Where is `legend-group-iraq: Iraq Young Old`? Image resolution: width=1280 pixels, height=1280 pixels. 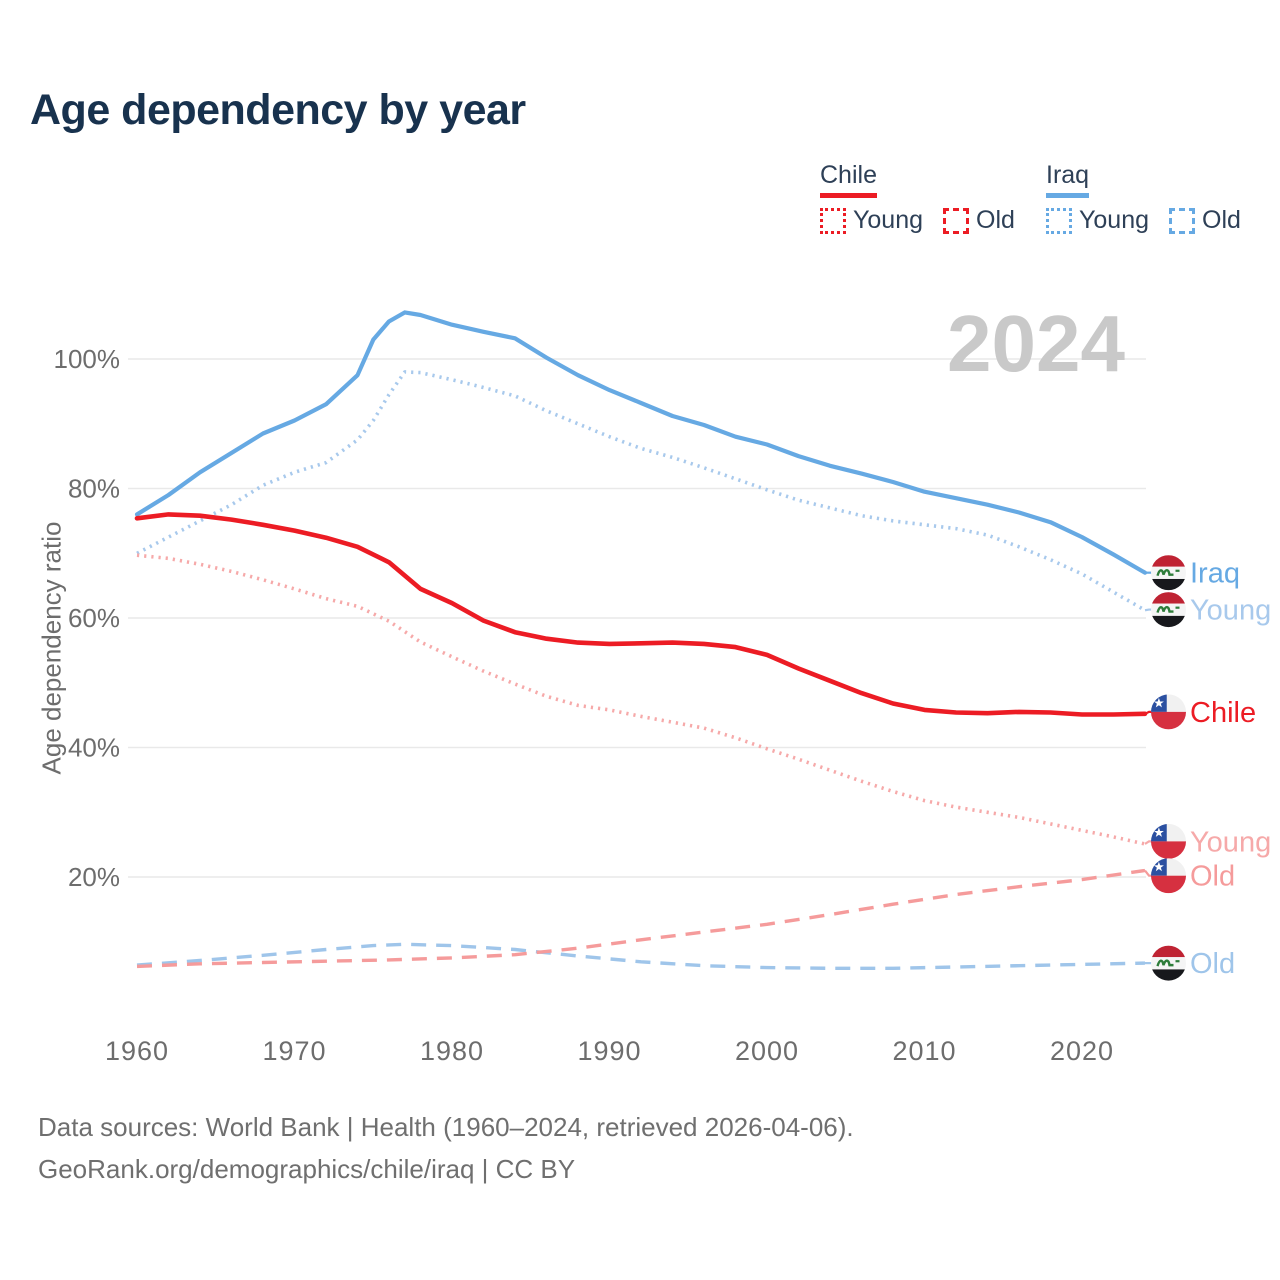 legend-group-iraq: Iraq Young Old is located at coordinates (1143, 198).